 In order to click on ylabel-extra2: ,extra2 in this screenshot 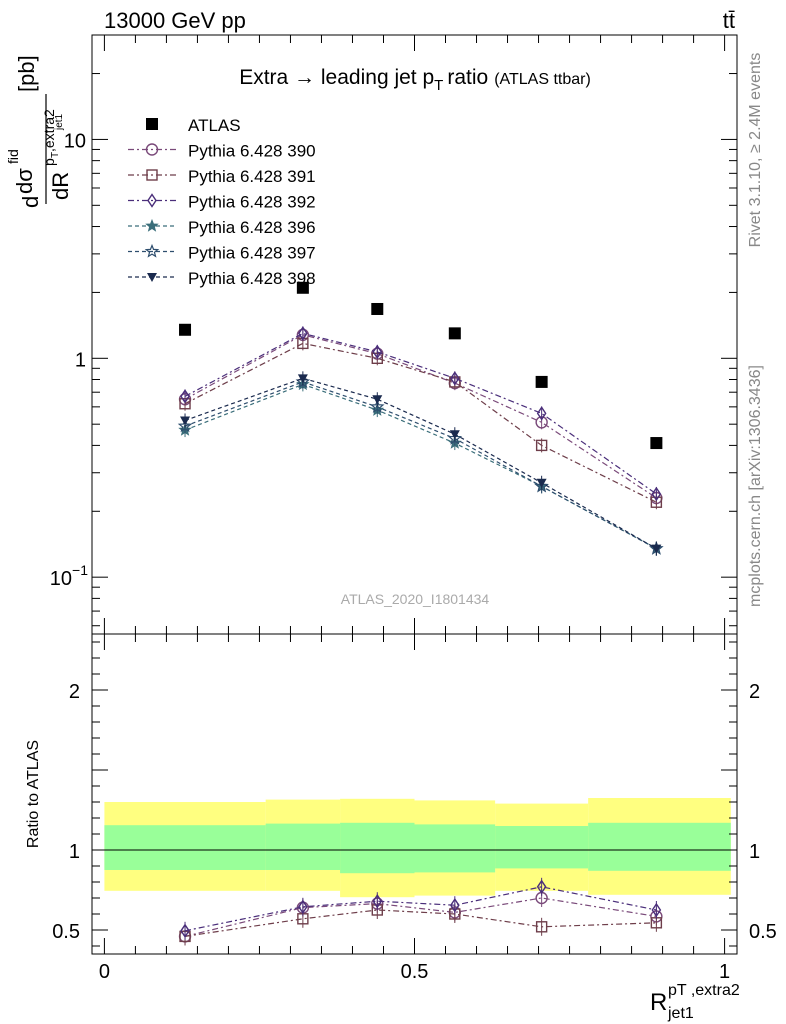, I will do `click(49, 130)`.